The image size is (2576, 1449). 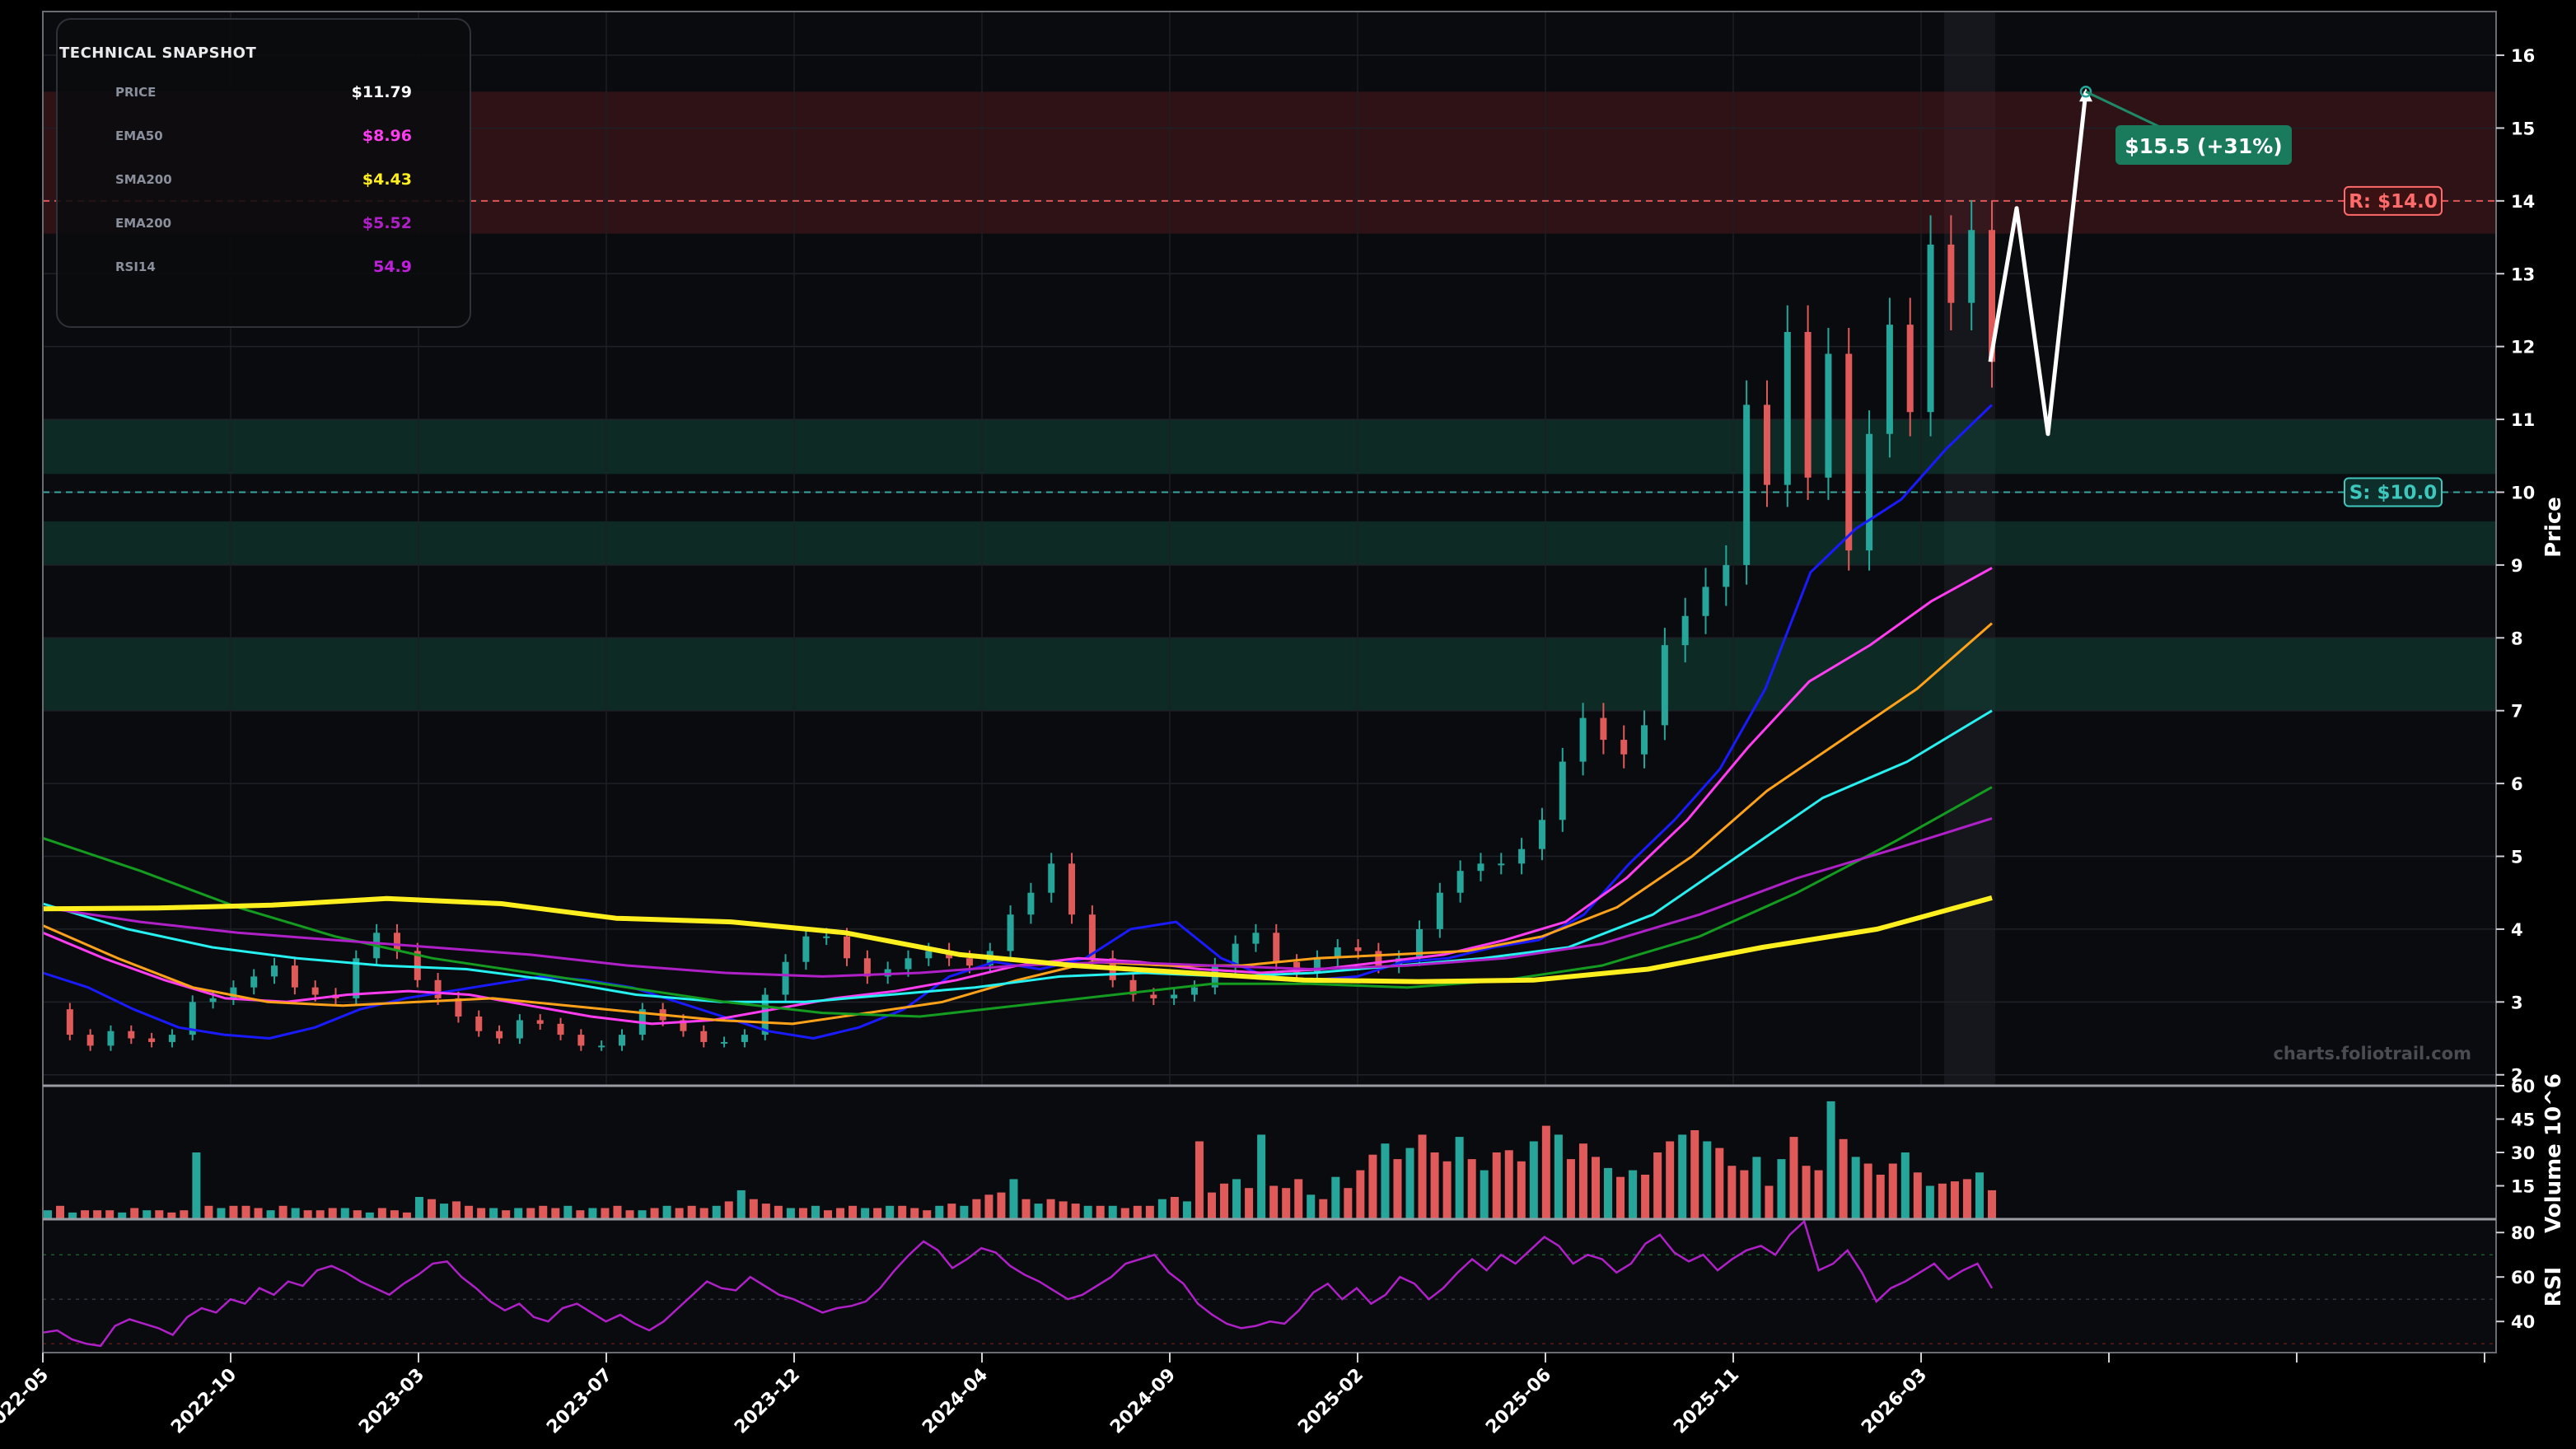 What do you see at coordinates (2203, 146) in the screenshot?
I see `target-label: $15.5 (+31%)` at bounding box center [2203, 146].